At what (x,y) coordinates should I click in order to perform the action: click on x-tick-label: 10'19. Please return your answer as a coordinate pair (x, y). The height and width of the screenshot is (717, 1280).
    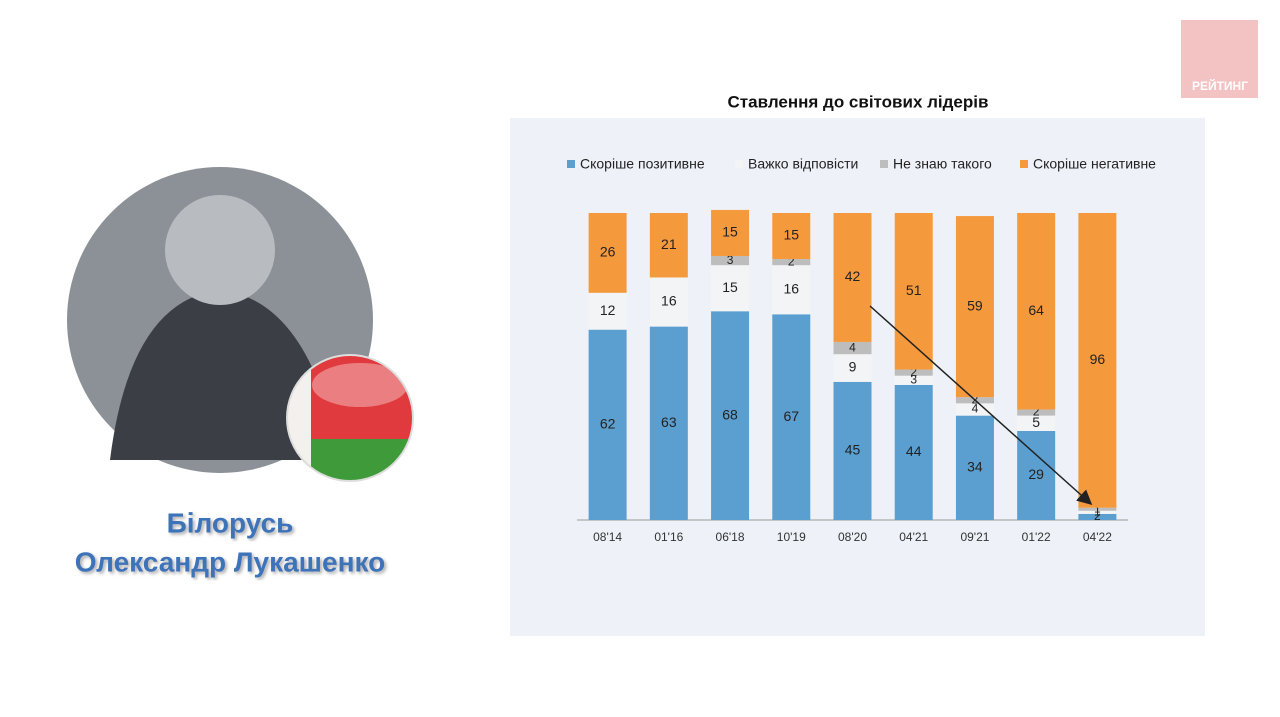
    Looking at the image, I should click on (791, 537).